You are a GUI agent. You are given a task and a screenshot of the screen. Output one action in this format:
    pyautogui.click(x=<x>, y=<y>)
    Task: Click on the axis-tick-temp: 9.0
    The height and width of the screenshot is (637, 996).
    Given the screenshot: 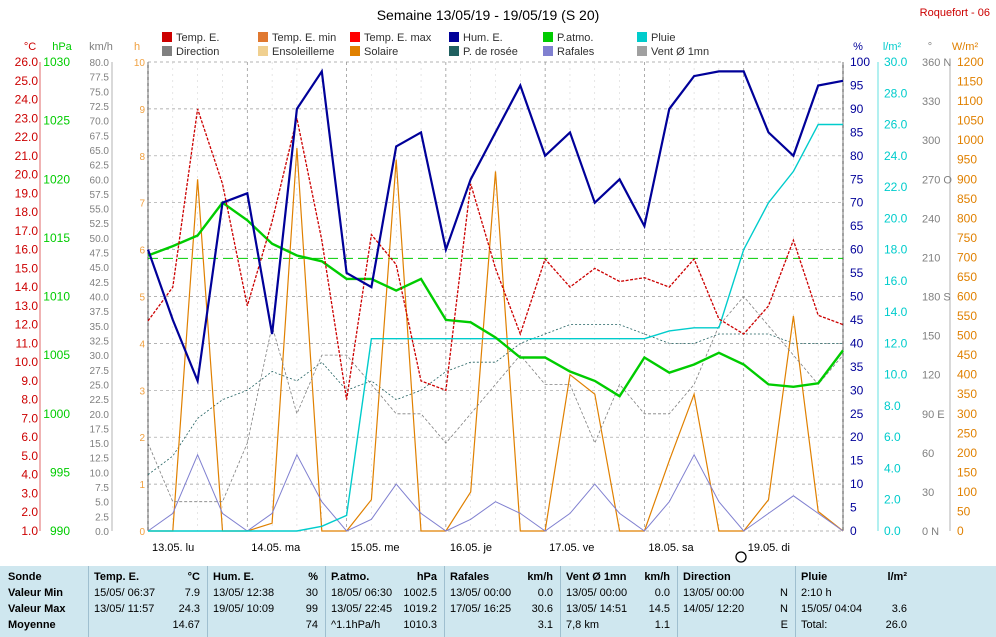 What is the action you would take?
    pyautogui.click(x=29, y=381)
    